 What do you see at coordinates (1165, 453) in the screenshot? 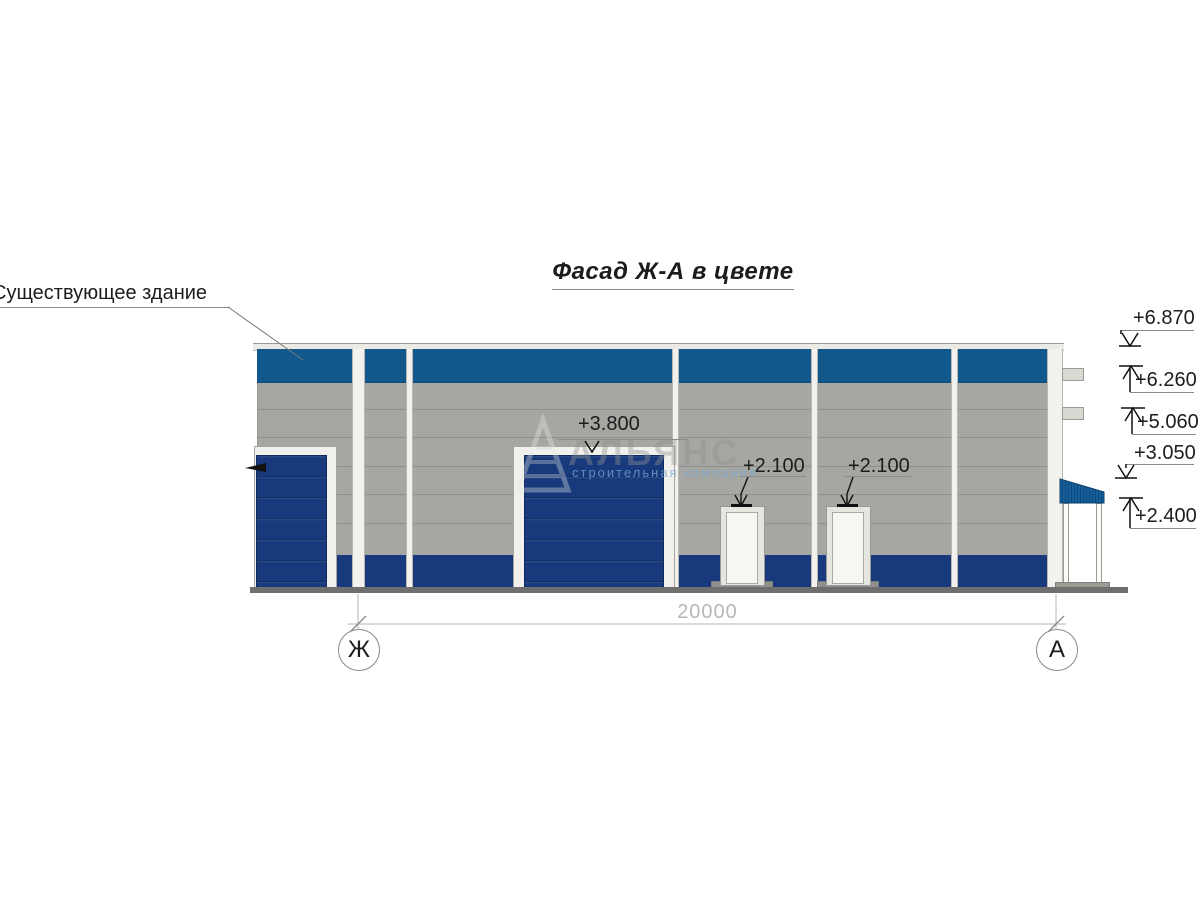
I see `elevation-label: +3.050` at bounding box center [1165, 453].